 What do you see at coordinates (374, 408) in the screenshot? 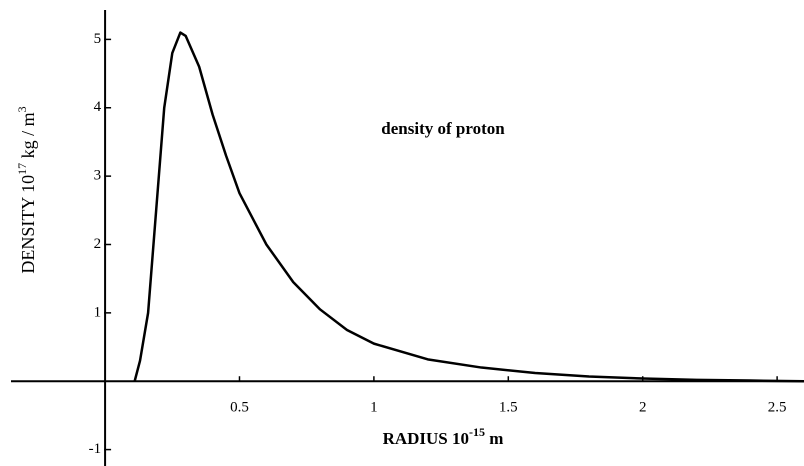
I see `x-tick-label: 1` at bounding box center [374, 408].